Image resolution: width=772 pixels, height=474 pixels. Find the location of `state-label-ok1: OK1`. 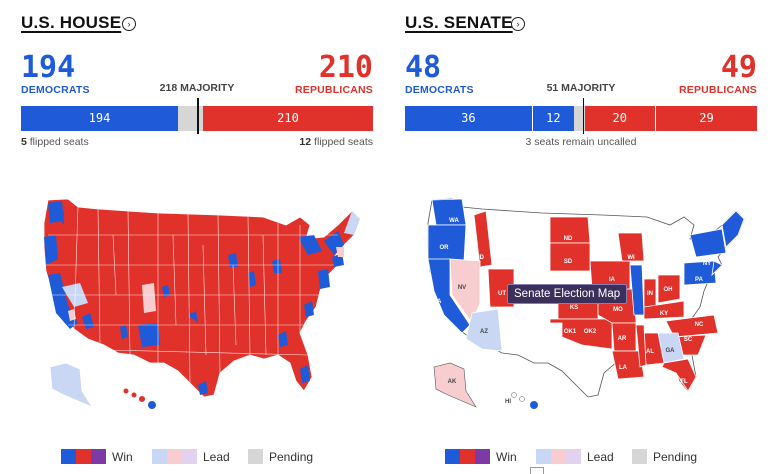

state-label-ok1: OK1 is located at coordinates (570, 332).